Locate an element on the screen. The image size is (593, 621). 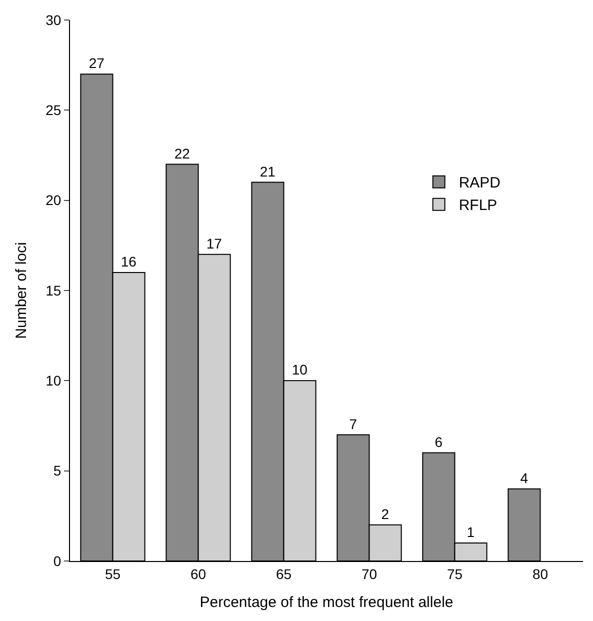
legend-label: RAPD is located at coordinates (479, 183).